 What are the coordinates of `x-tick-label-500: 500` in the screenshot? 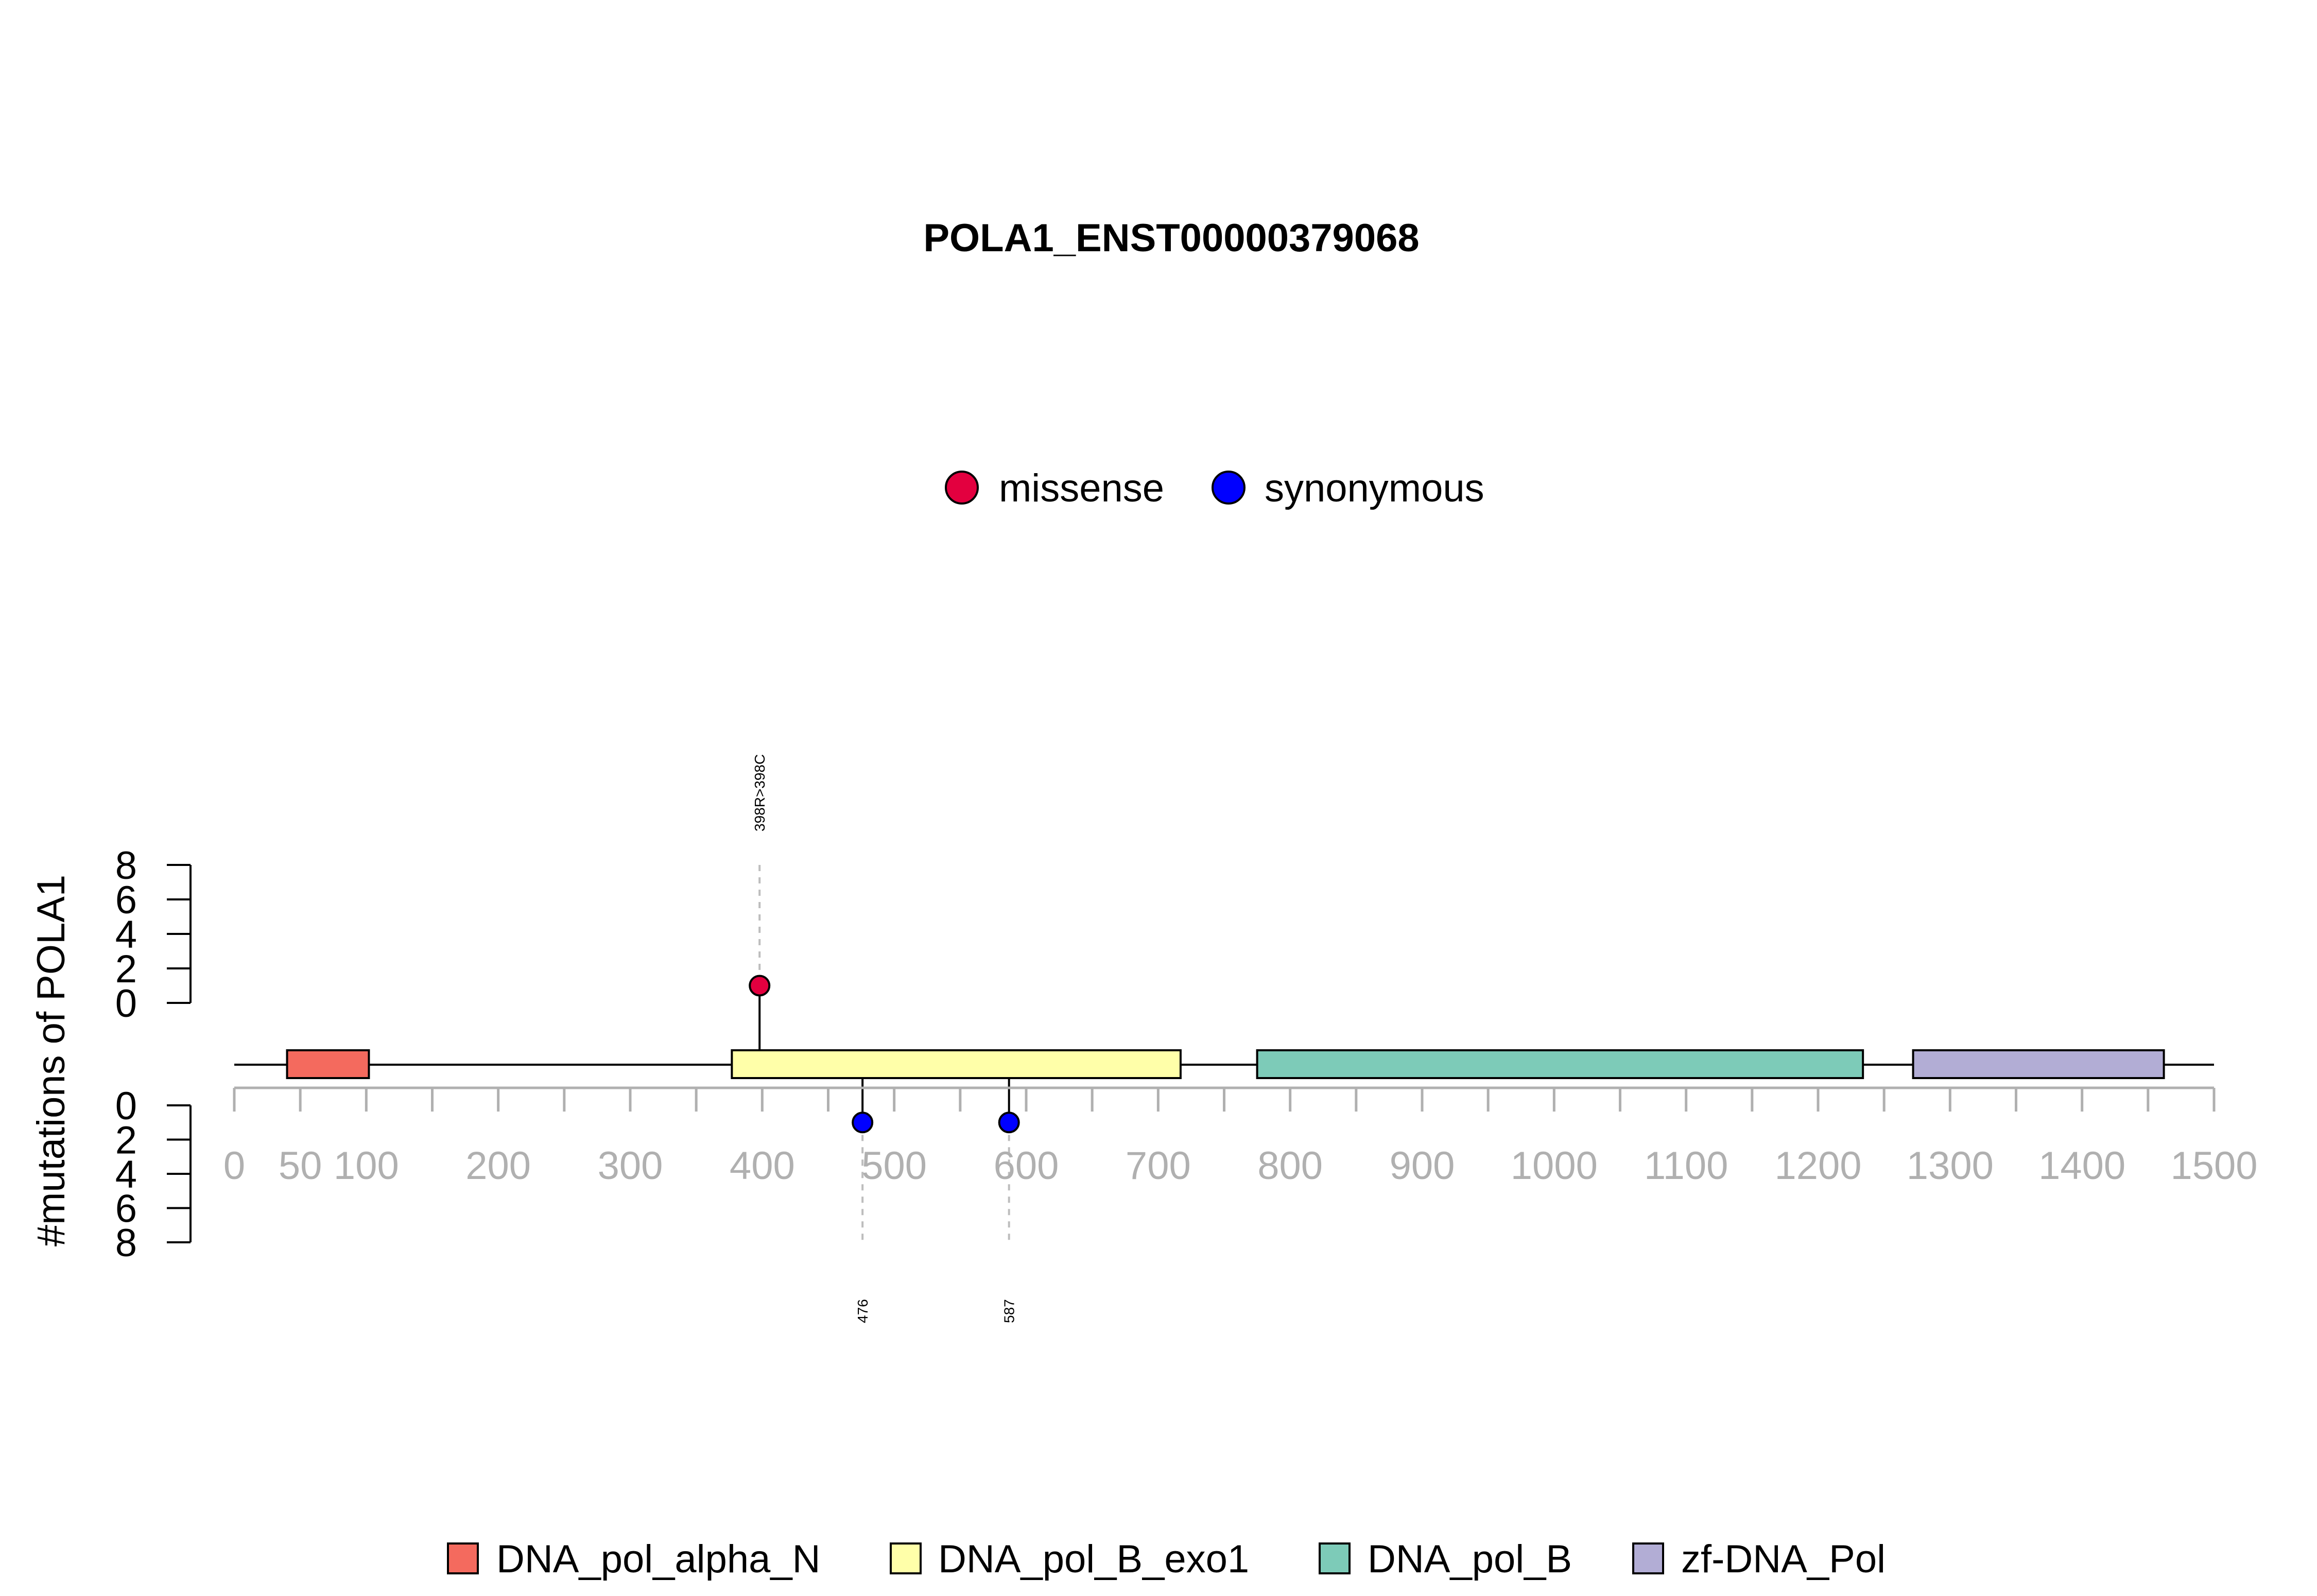 It's located at (894, 1166).